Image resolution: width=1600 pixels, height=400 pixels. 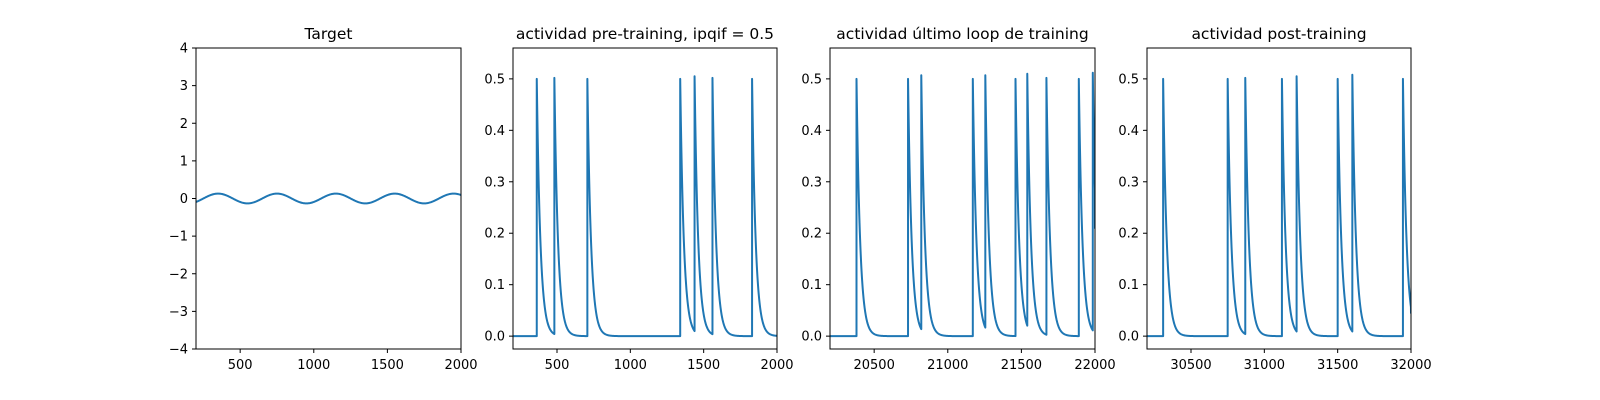 What do you see at coordinates (984, 361) in the screenshot?
I see `x-axis: 20500 21000 21500 22000` at bounding box center [984, 361].